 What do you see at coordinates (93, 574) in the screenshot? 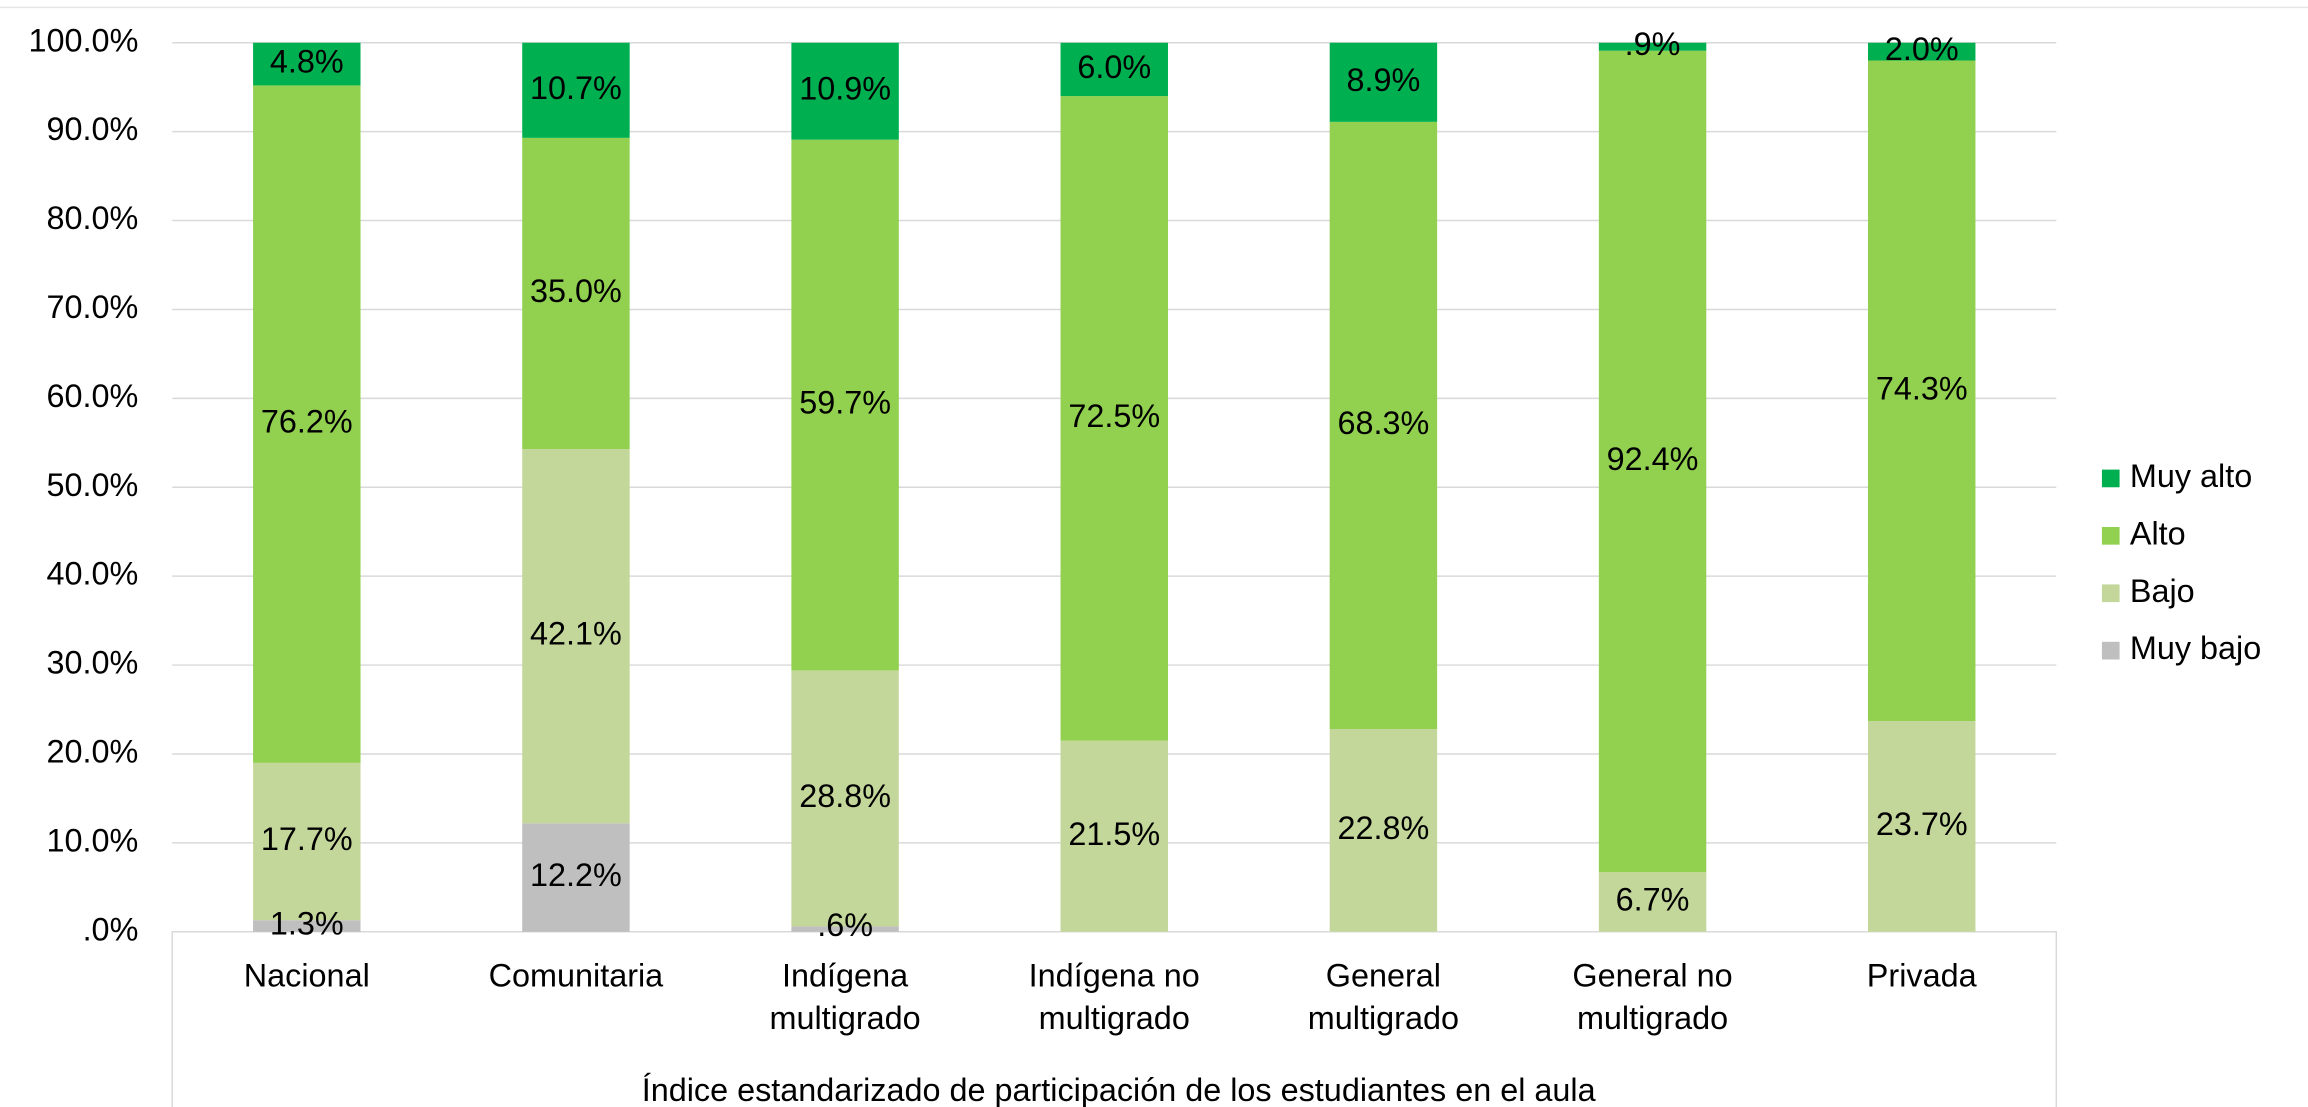
I see `y-tick-label: 40.0%` at bounding box center [93, 574].